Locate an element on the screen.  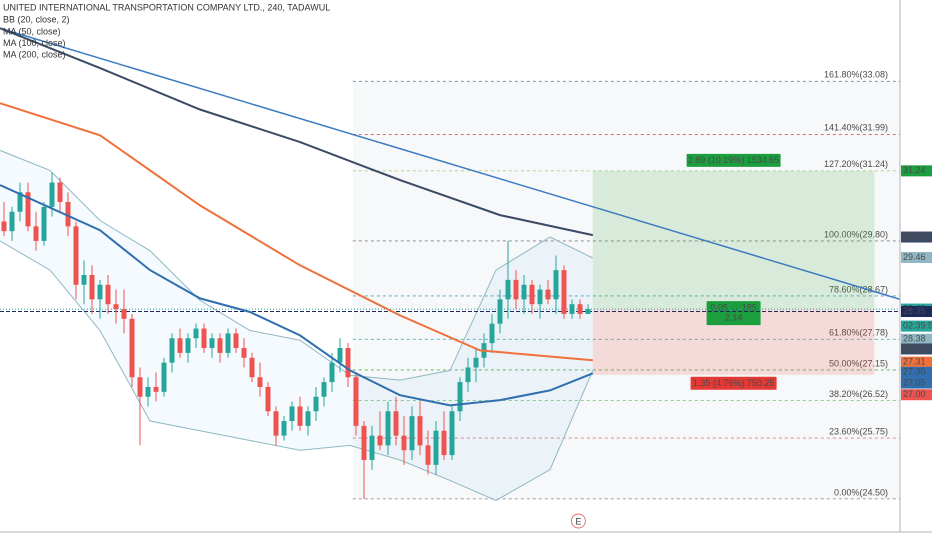
legend-entry: MA (200, close) is located at coordinates (34, 54).